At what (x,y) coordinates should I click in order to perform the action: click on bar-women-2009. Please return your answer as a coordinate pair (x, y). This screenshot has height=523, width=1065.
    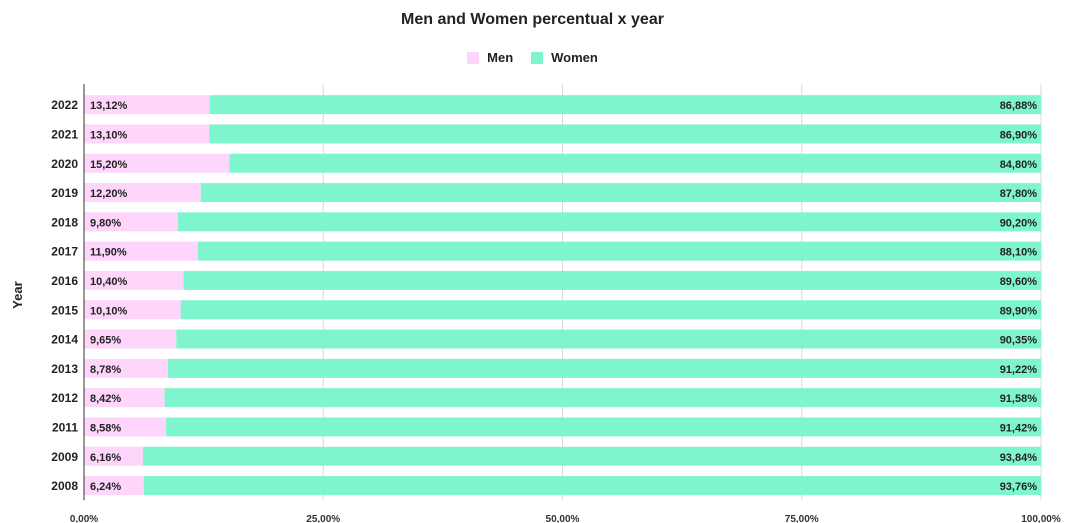
    Looking at the image, I should click on (592, 456).